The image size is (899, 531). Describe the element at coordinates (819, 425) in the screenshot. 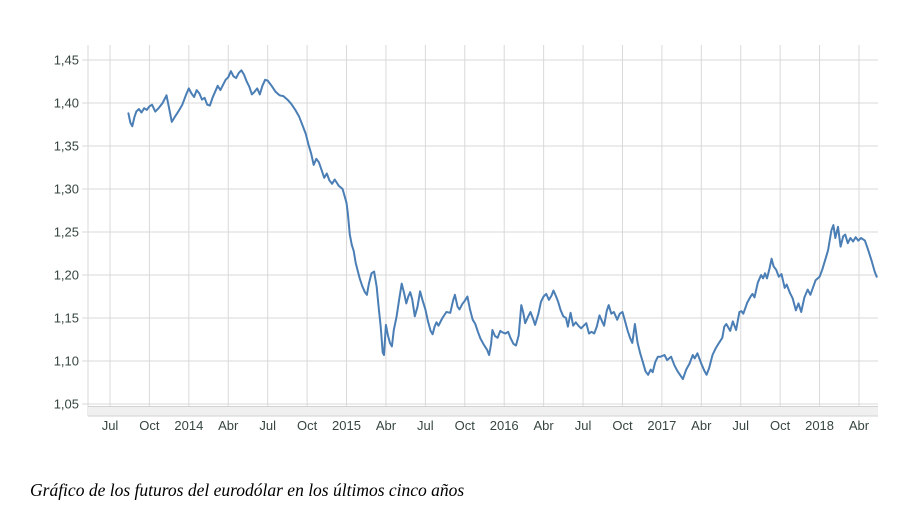

I see `x-tick-label: 2018` at that location.